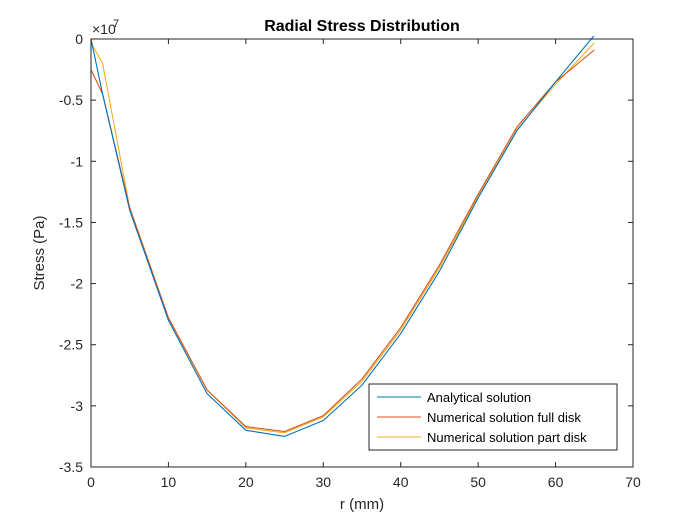 The height and width of the screenshot is (525, 700). What do you see at coordinates (77, 161) in the screenshot?
I see `y-tick-label: -1` at bounding box center [77, 161].